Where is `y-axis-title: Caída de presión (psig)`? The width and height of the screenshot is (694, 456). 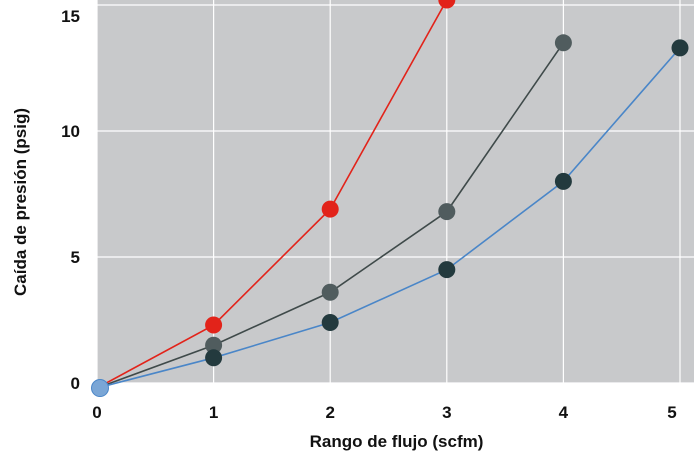
y-axis-title: Caída de presión (psig) is located at coordinates (20, 202).